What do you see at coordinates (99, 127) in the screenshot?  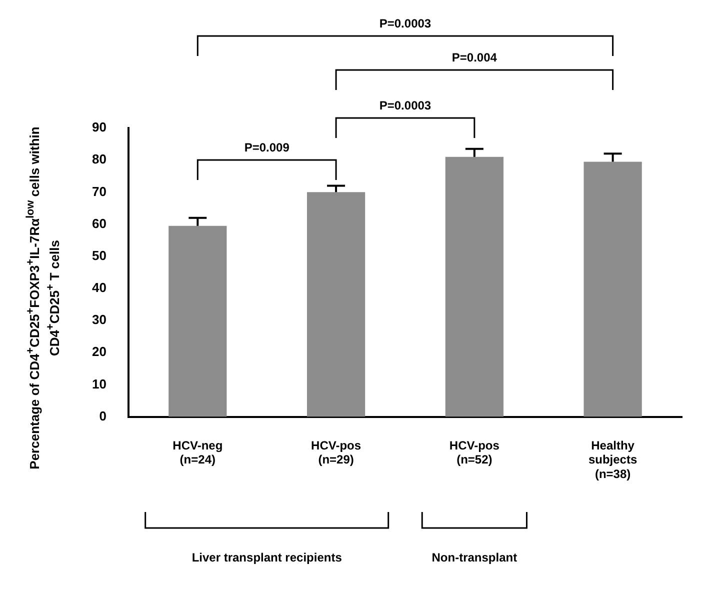 I see `y-tick-label: 90` at bounding box center [99, 127].